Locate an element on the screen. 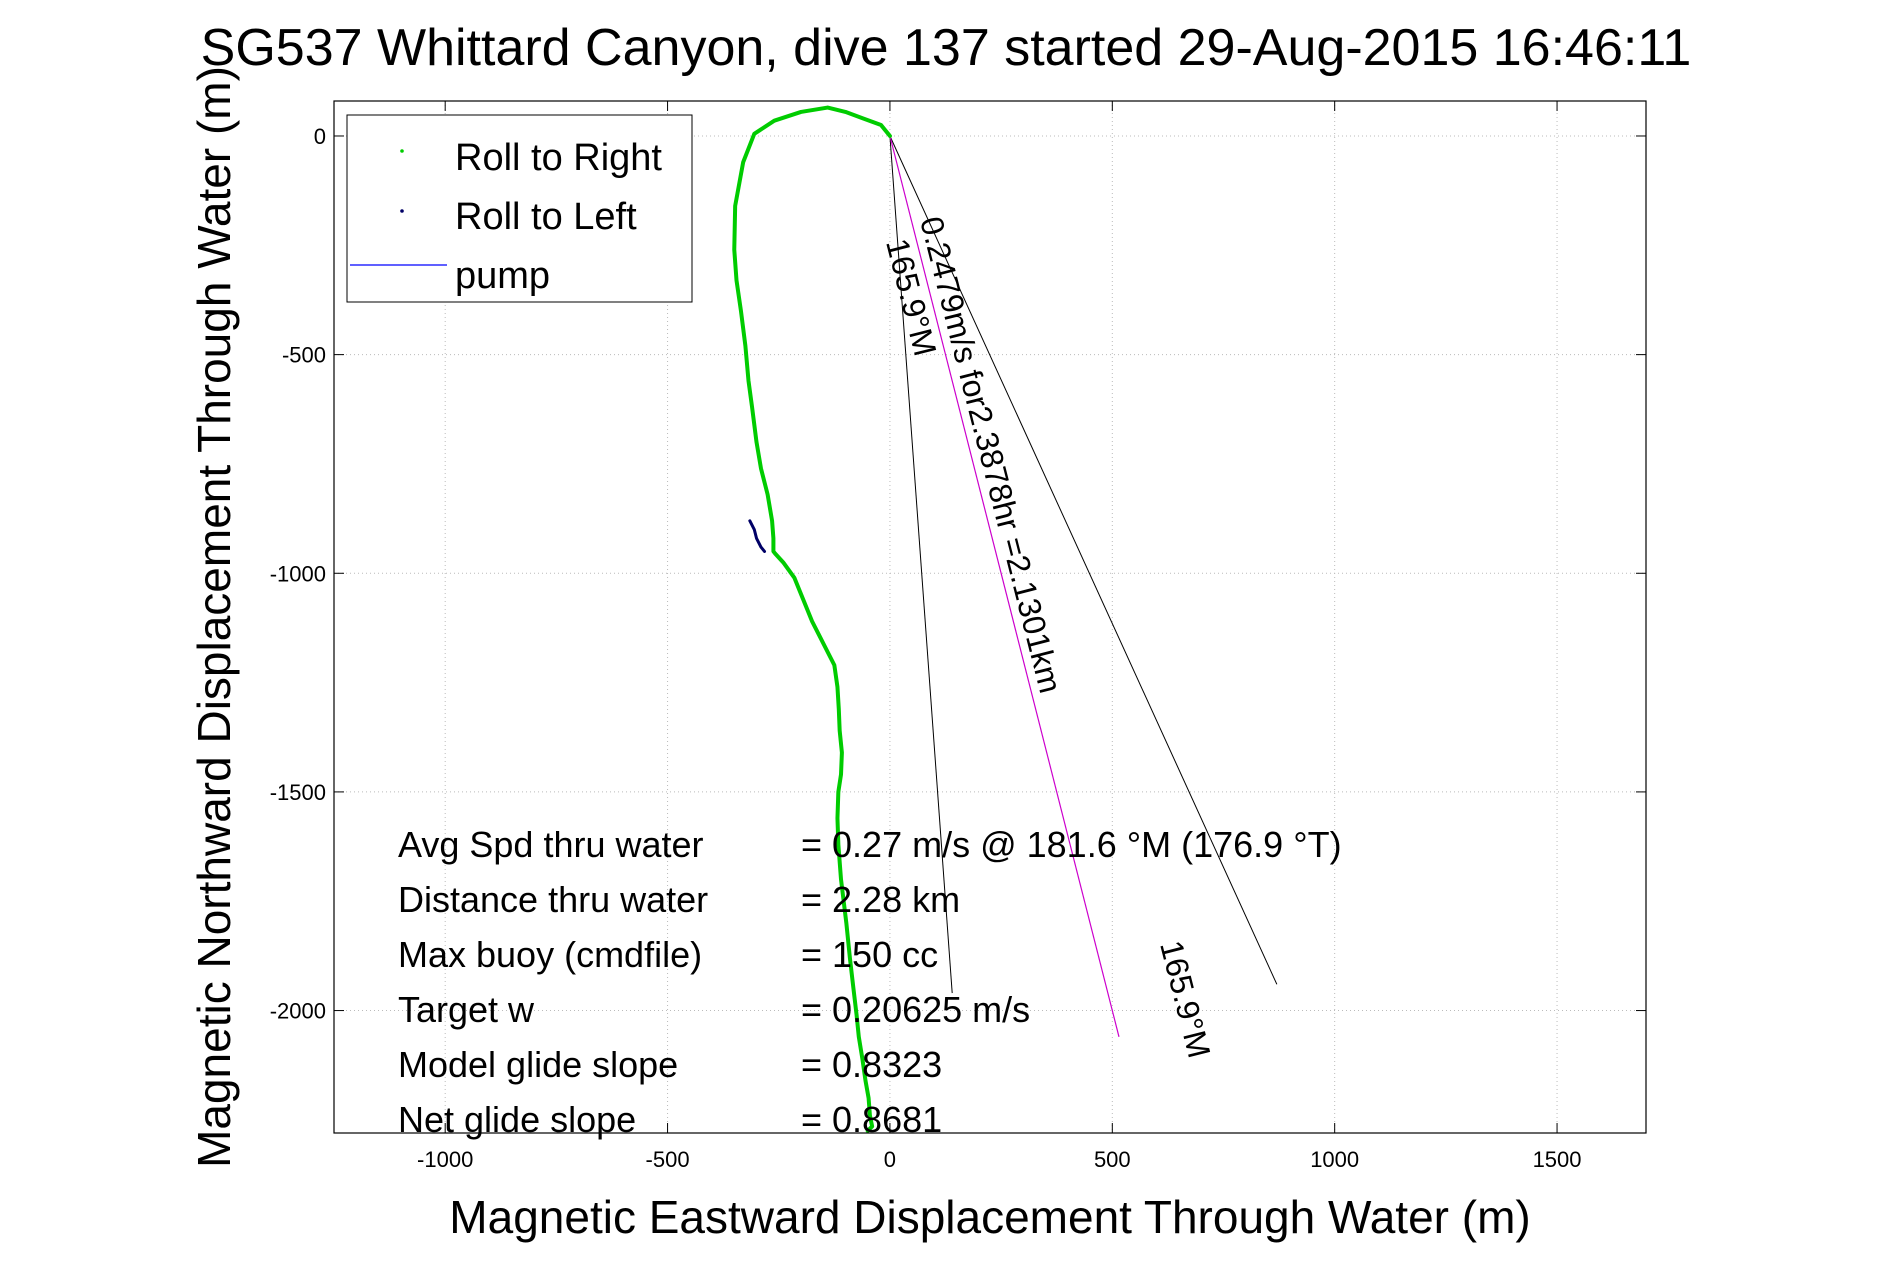  x-tick-label: -500 is located at coordinates (668, 1159).